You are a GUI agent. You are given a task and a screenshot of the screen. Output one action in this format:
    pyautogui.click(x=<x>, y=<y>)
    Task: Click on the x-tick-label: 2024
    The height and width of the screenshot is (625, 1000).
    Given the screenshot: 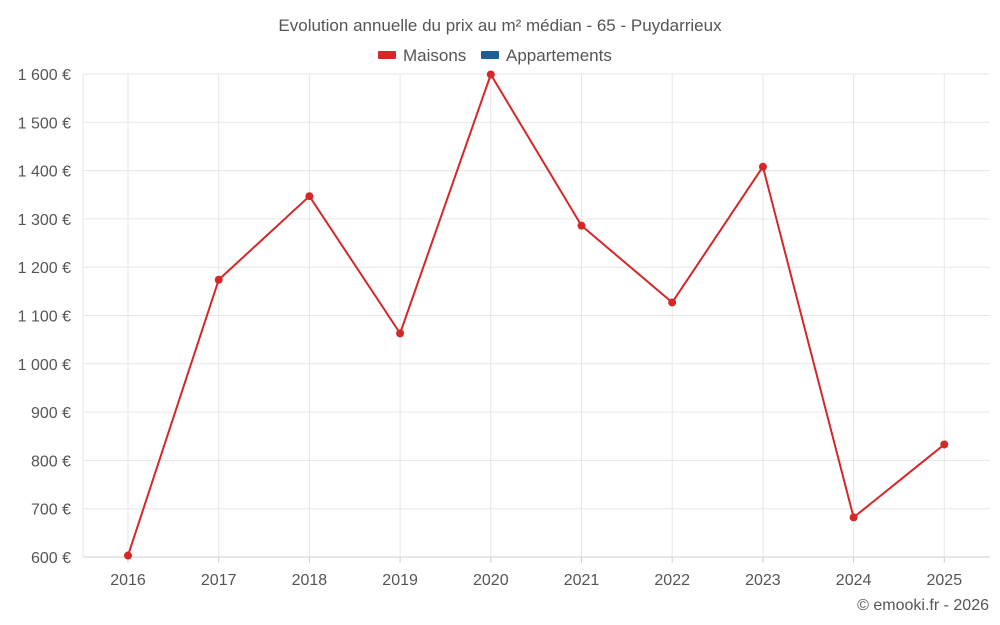 What is the action you would take?
    pyautogui.click(x=854, y=580)
    